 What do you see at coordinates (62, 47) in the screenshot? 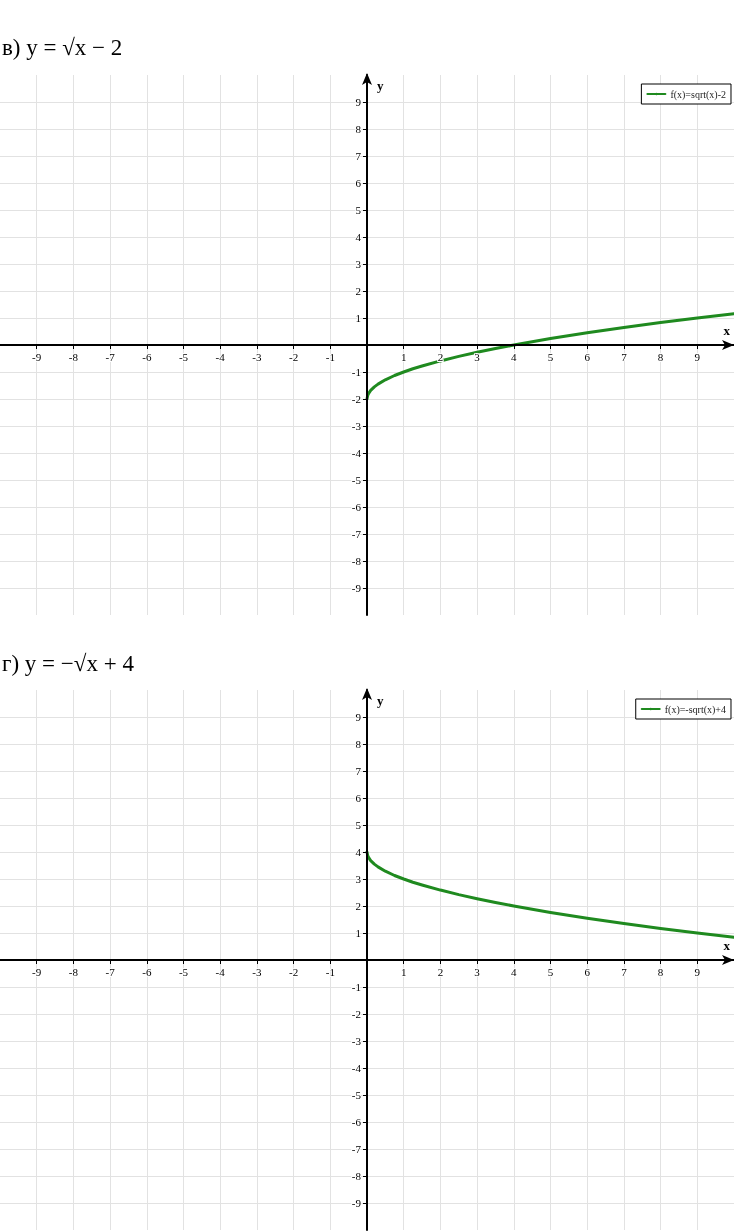
I see `chart-title: в) y = √x − 2` at bounding box center [62, 47].